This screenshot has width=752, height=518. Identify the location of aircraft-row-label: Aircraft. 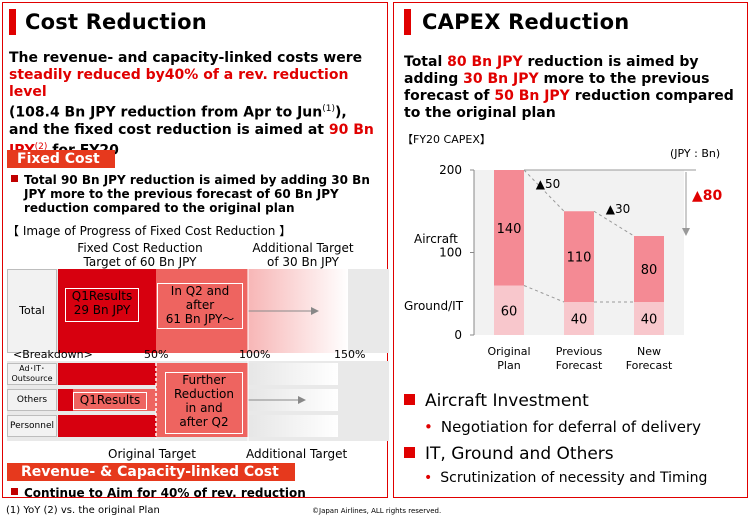
(436, 239).